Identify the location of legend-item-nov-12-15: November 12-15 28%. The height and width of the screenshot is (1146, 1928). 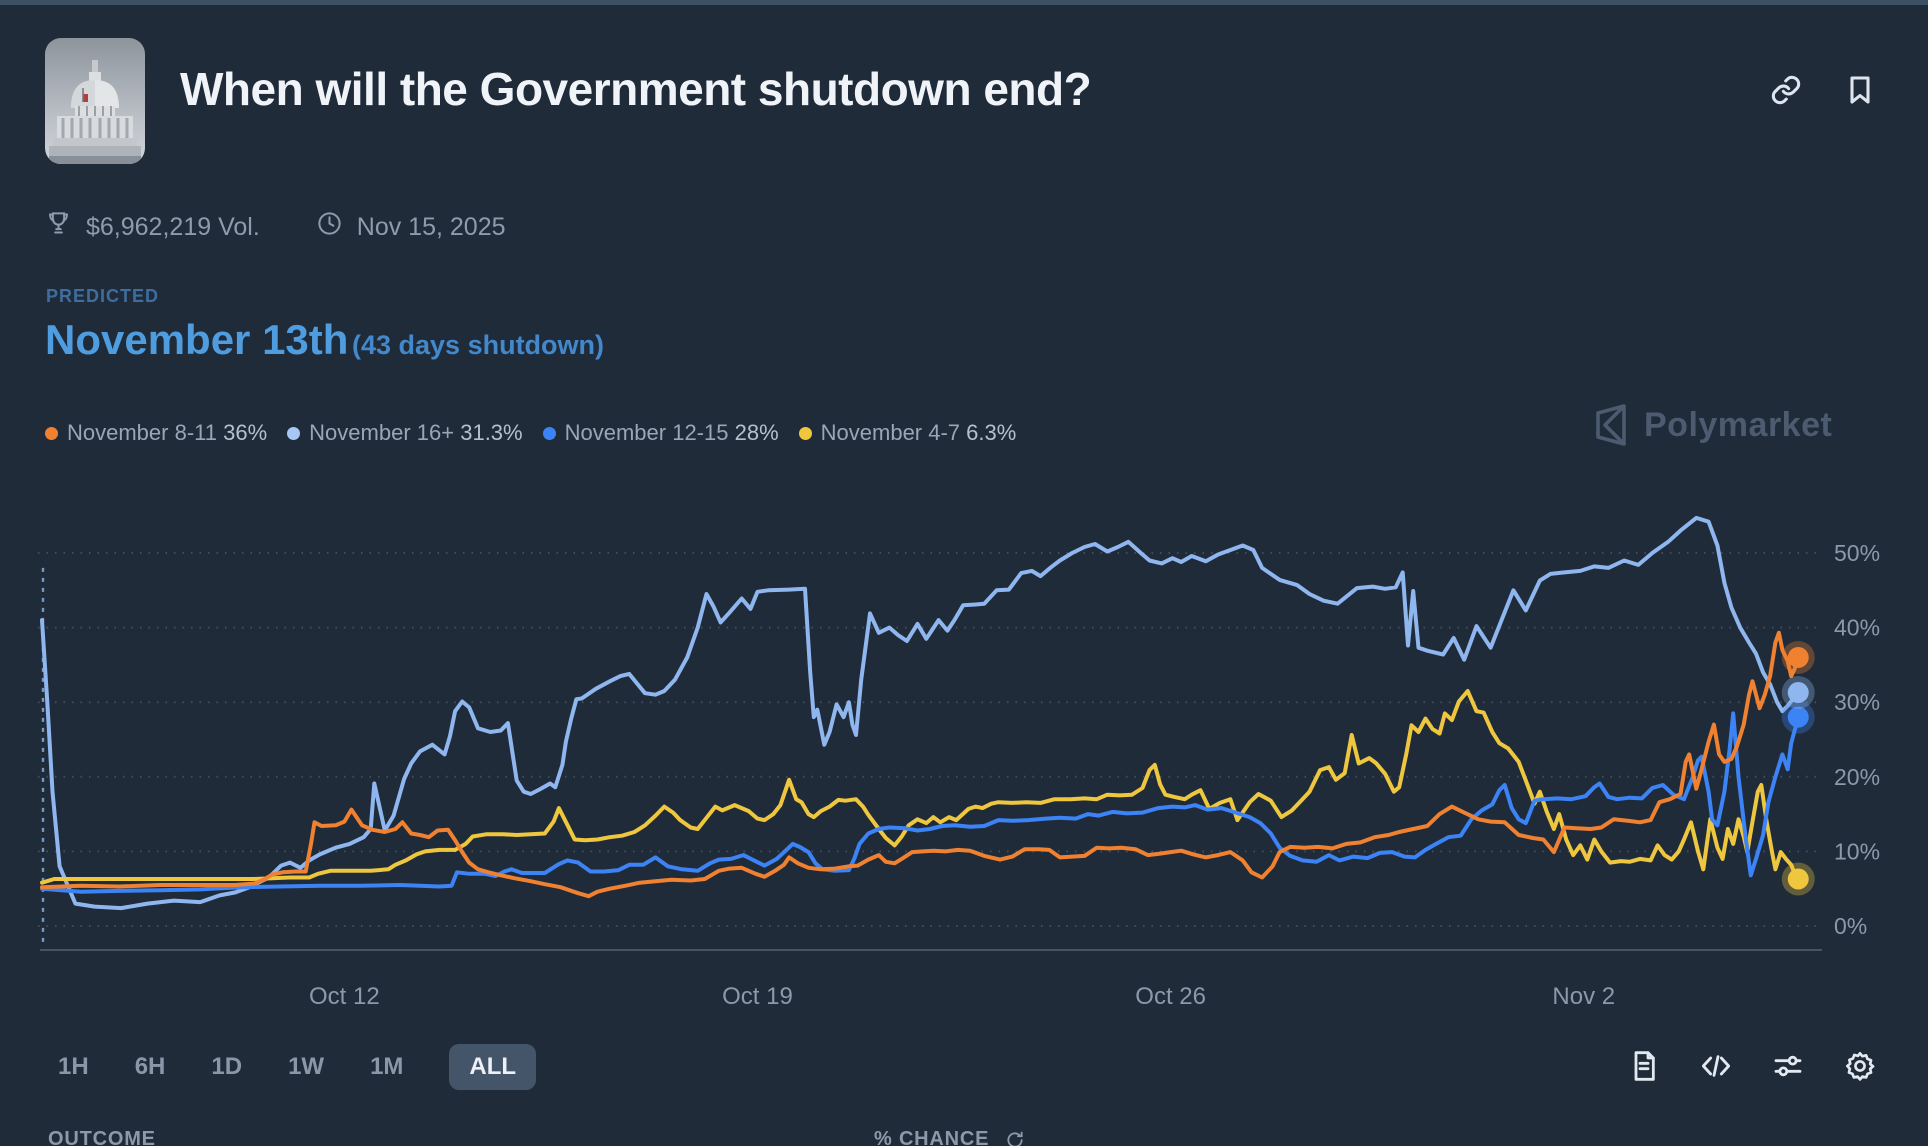
(660, 433).